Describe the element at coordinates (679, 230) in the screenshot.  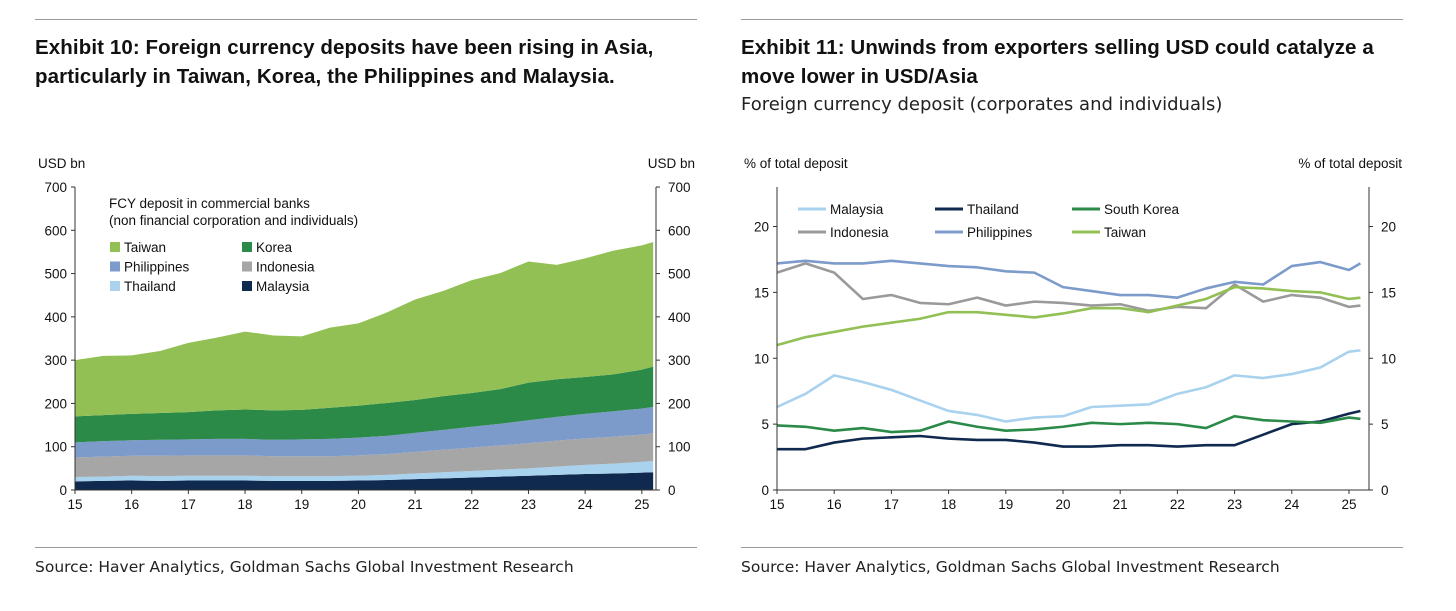
I see `y-tick-label-right: 600` at that location.